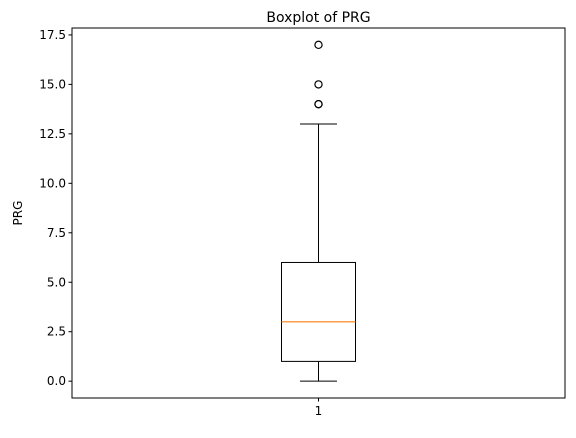  I want to click on y-tick-label: 0.0, so click(56, 381).